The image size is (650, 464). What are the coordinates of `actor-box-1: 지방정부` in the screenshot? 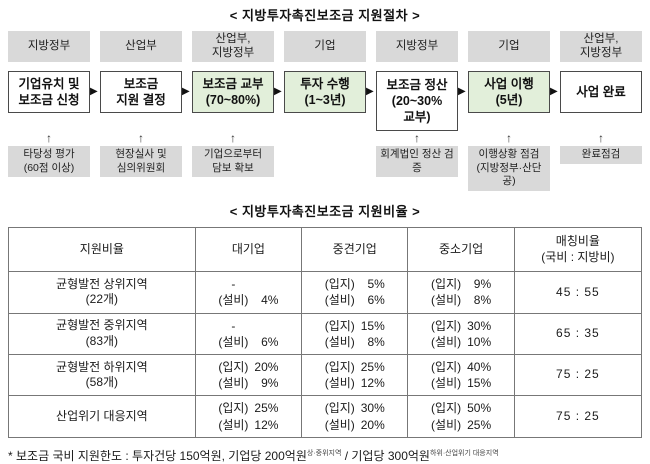 It's located at (49, 46).